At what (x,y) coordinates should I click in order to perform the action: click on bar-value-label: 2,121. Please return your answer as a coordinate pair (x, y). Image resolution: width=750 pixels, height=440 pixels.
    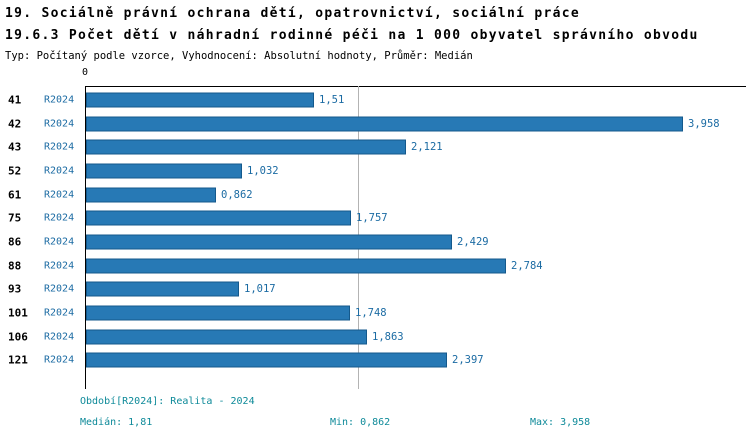
    Looking at the image, I should click on (427, 147).